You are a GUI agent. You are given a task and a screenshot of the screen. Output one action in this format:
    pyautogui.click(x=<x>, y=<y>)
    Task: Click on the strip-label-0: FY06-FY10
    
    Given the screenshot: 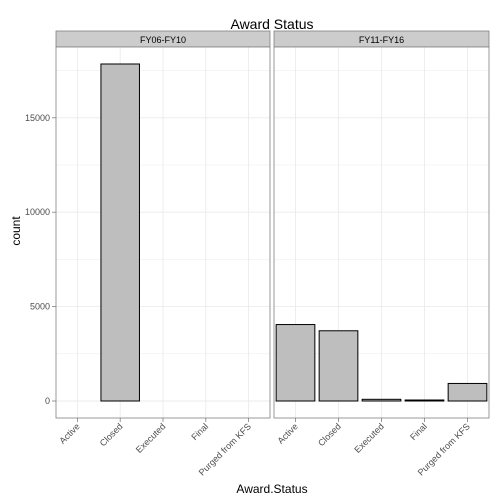 What is the action you would take?
    pyautogui.click(x=163, y=40)
    